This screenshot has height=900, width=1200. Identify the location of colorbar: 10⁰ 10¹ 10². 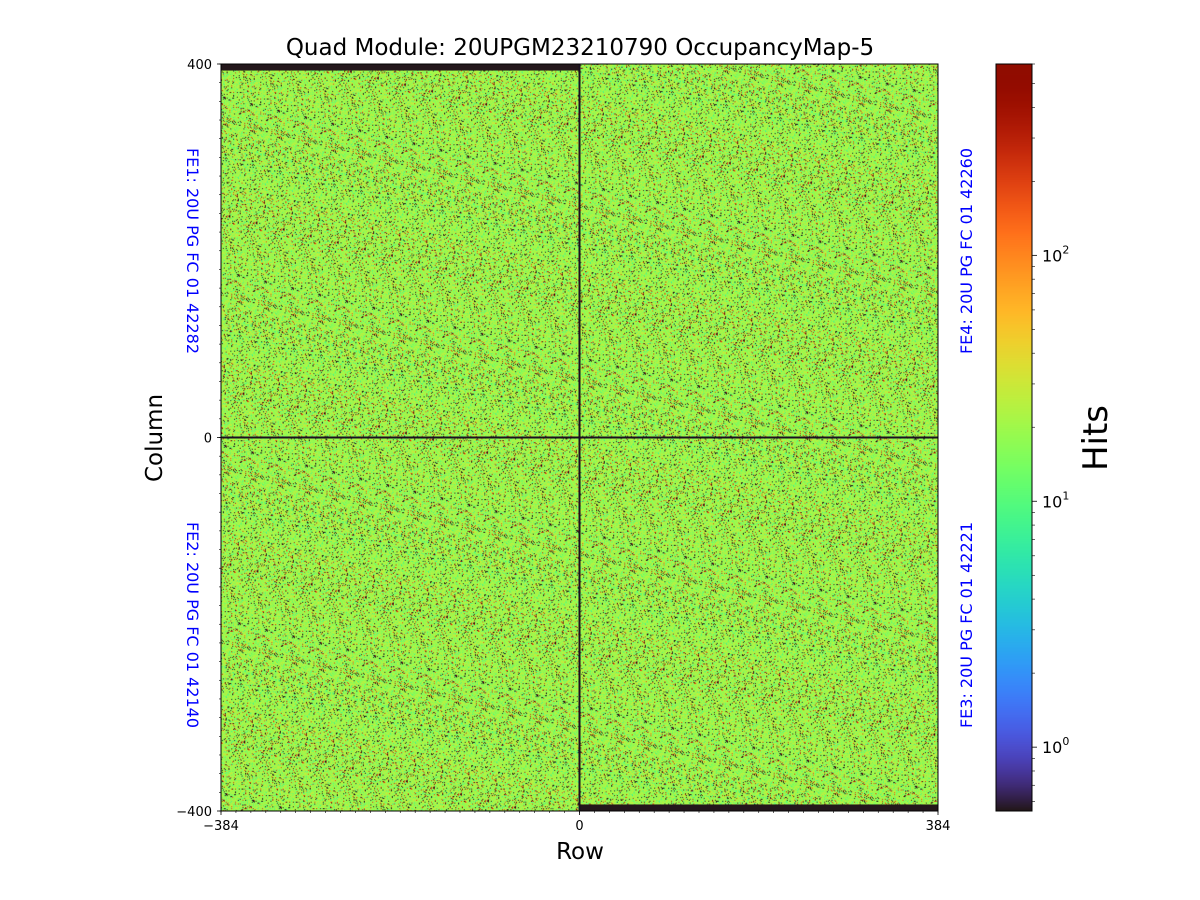
(1032, 437).